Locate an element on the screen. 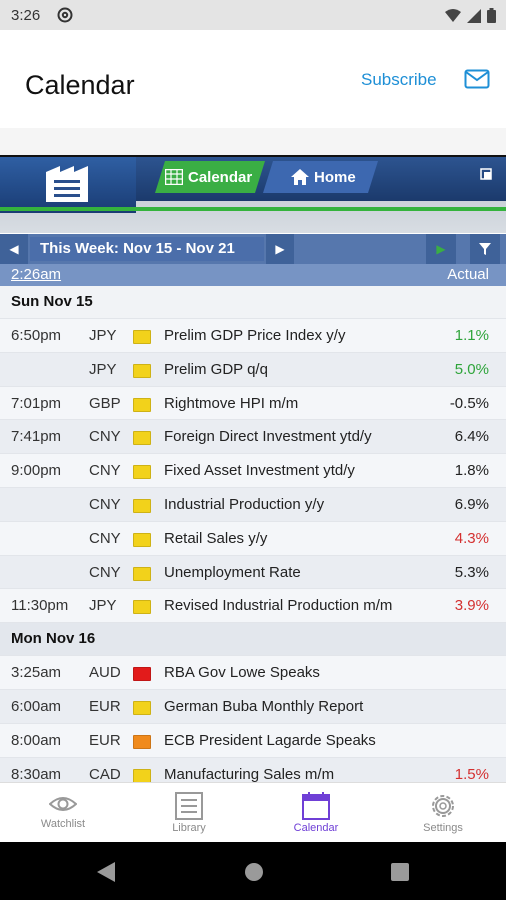 The width and height of the screenshot is (506, 900). event-title: Retail Sales y/y is located at coordinates (216, 538).